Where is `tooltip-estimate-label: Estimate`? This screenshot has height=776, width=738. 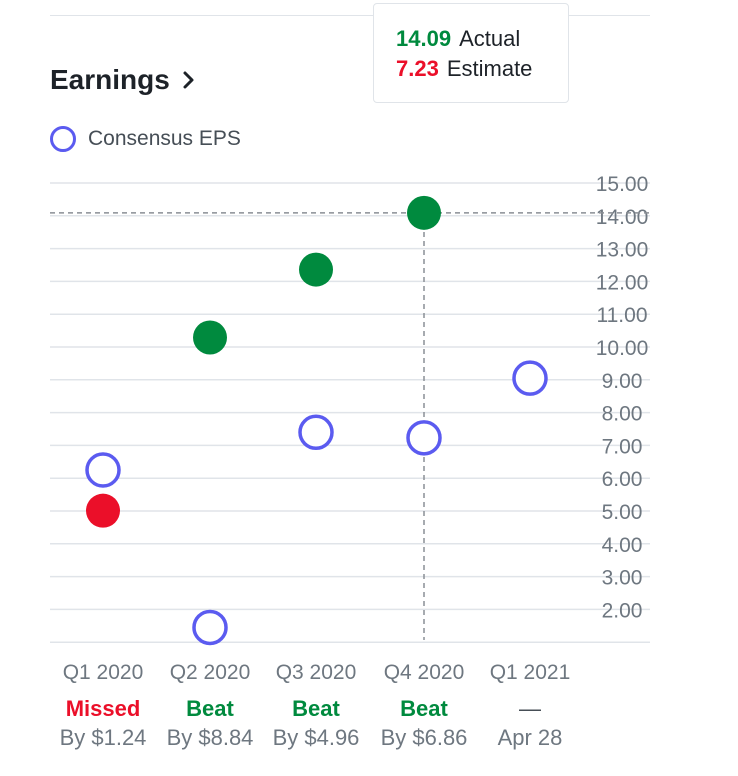 tooltip-estimate-label: Estimate is located at coordinates (489, 68).